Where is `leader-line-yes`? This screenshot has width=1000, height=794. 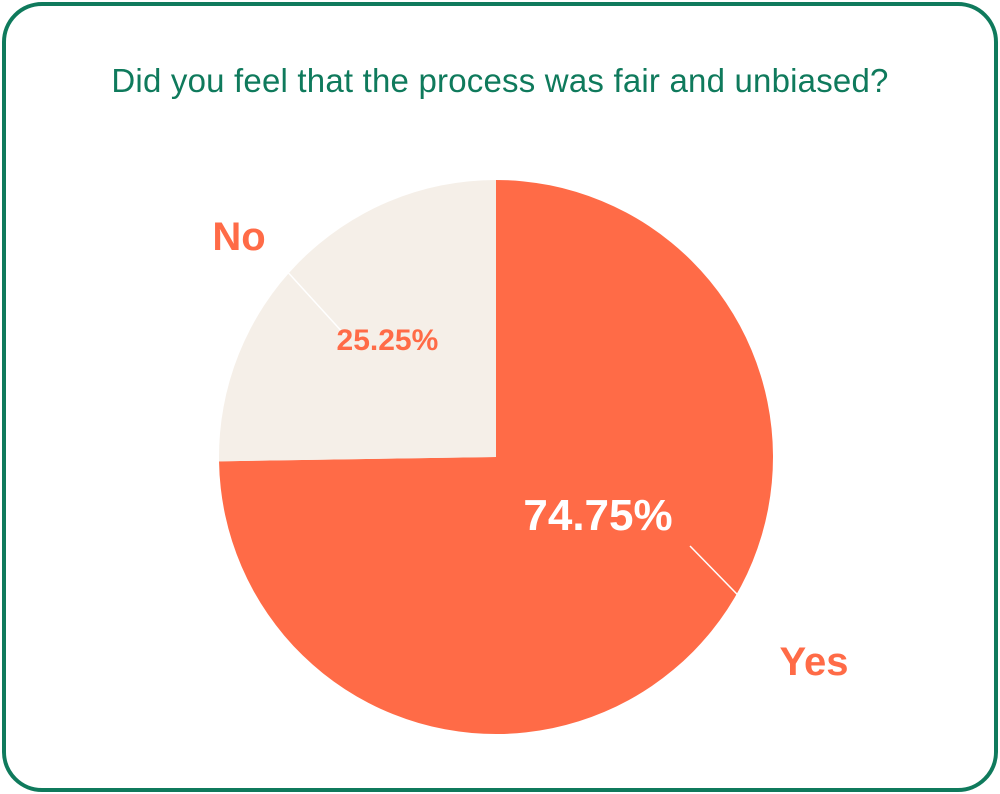
leader-line-yes is located at coordinates (730, 587).